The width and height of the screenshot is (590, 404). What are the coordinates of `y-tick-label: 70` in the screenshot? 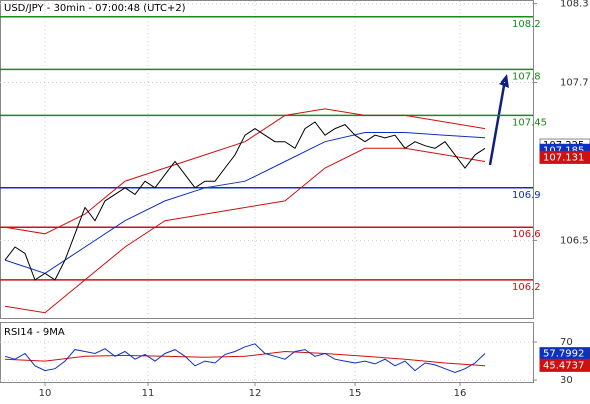 It's located at (566, 342).